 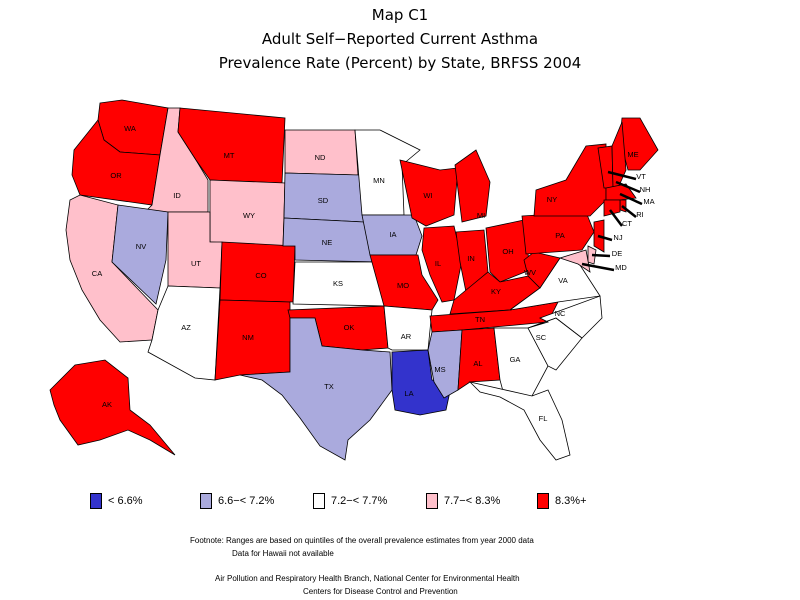 I want to click on state-ak, so click(x=112, y=407).